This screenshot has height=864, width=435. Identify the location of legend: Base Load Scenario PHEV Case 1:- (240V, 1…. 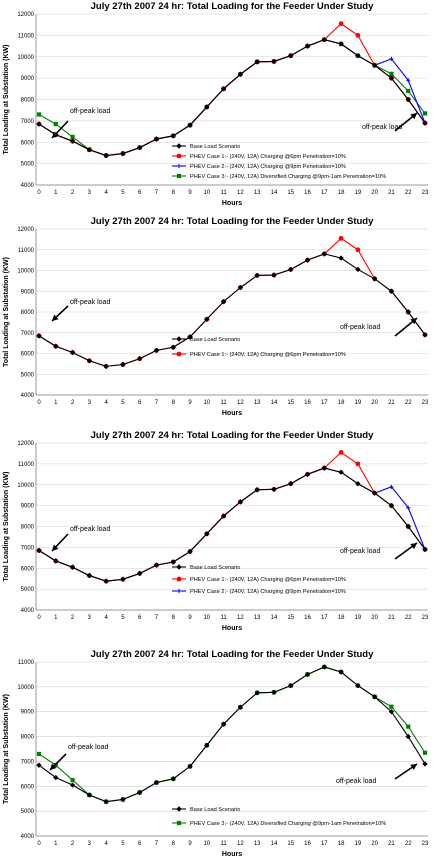
(259, 347).